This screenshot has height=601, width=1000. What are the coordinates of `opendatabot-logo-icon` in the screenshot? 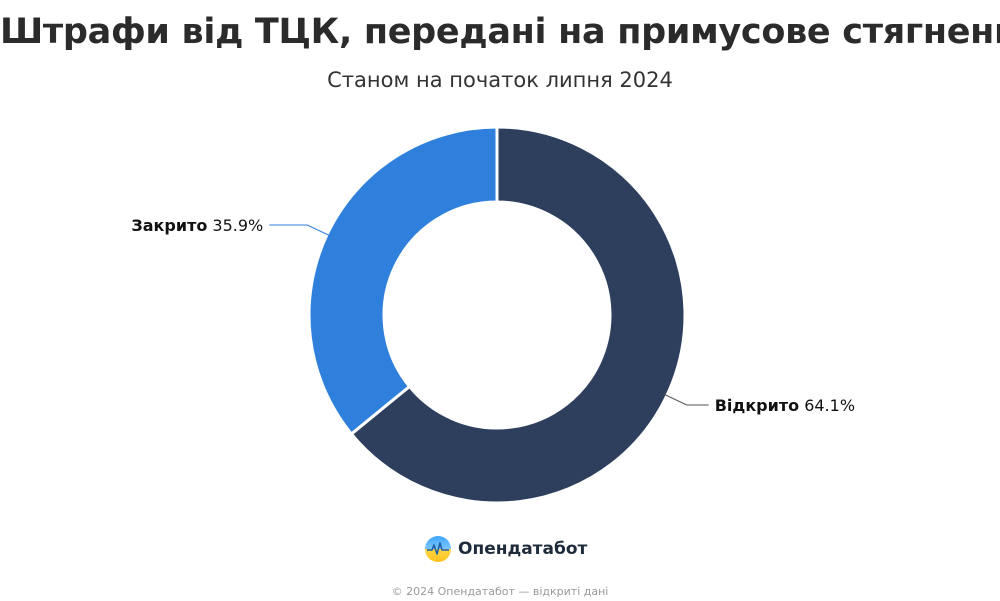 It's located at (438, 549).